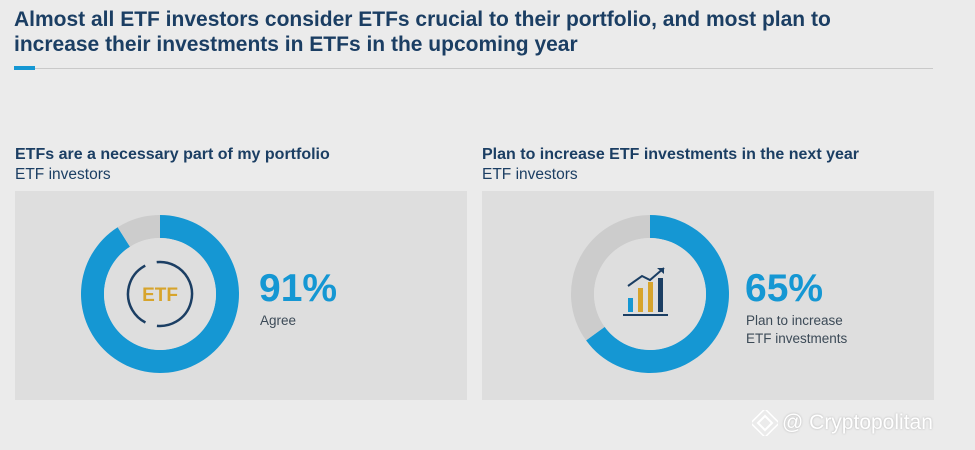 This screenshot has width=975, height=450. Describe the element at coordinates (298, 288) in the screenshot. I see `panel-1-percent: 91%` at that location.